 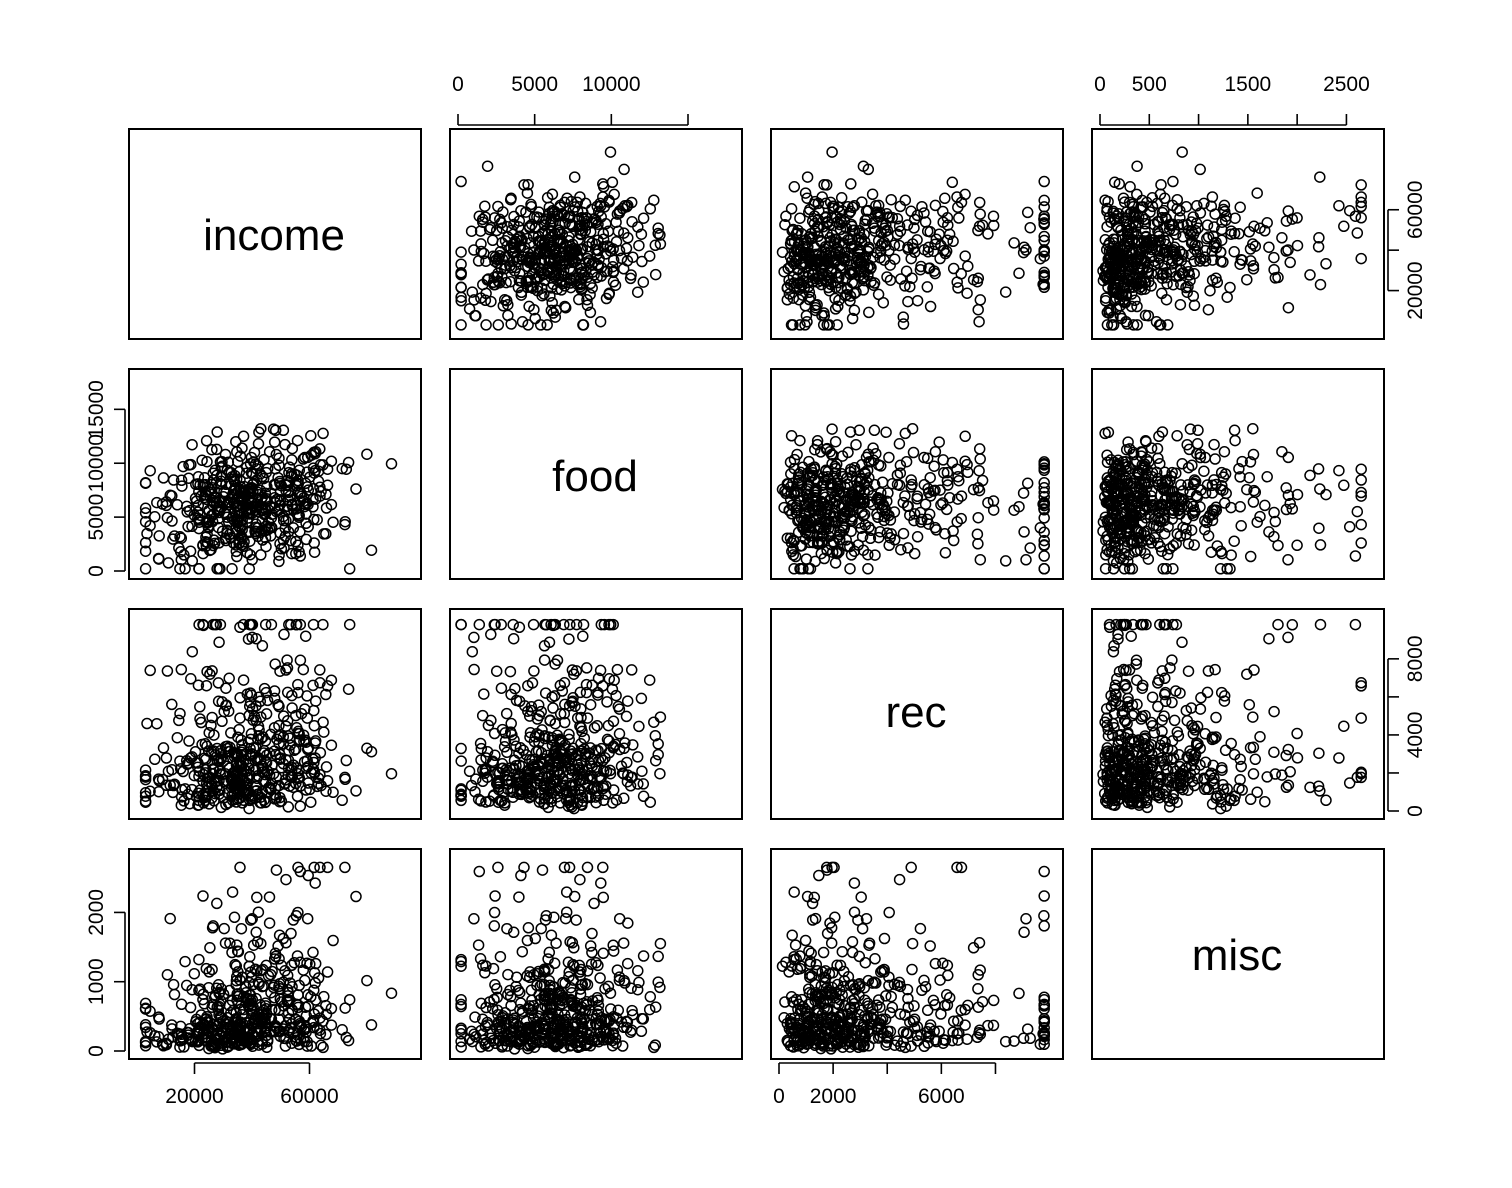 I want to click on panel-frame-food-misc, so click(x=1238, y=474).